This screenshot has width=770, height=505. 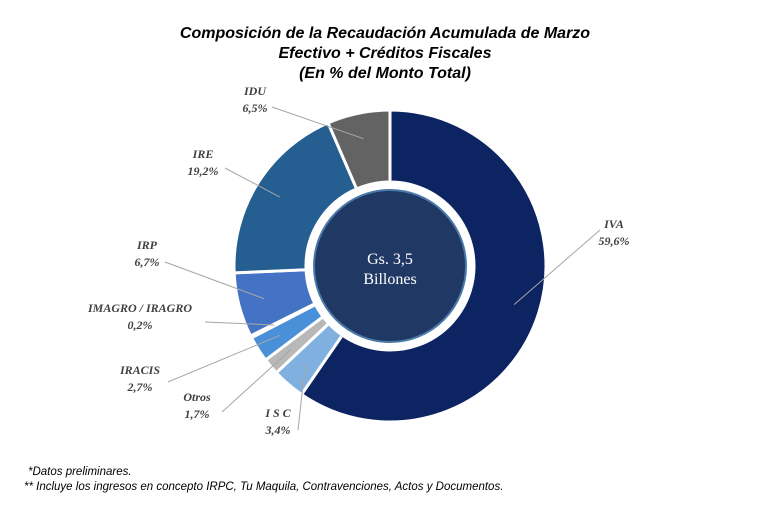 I want to click on slice-label-value: 6,7%, so click(x=147, y=262).